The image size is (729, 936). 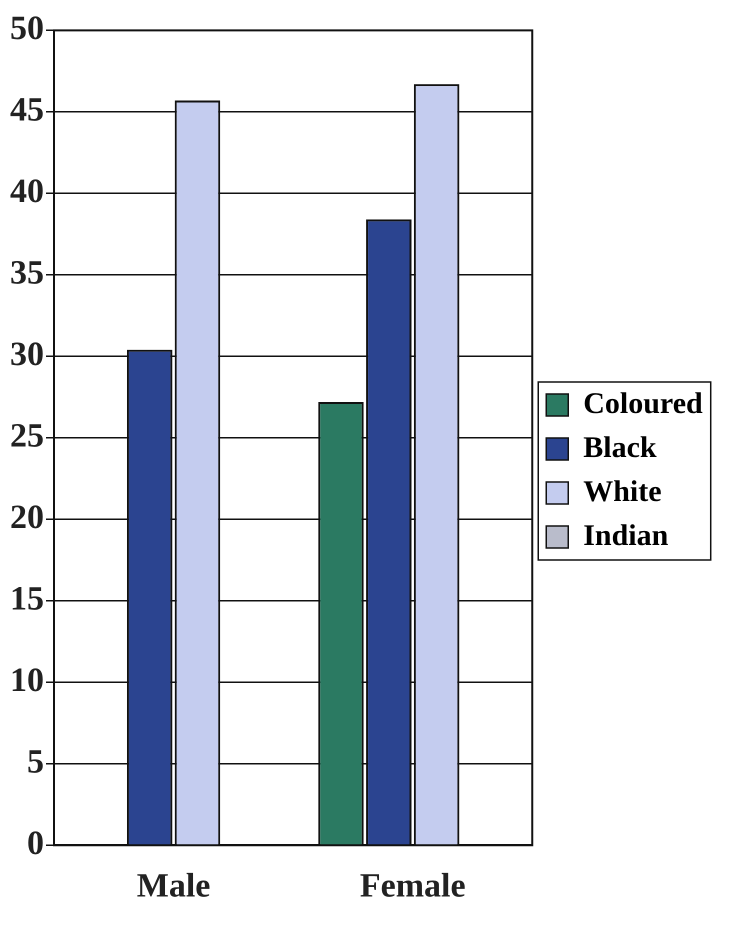 What do you see at coordinates (643, 403) in the screenshot?
I see `legend-label: Coloured` at bounding box center [643, 403].